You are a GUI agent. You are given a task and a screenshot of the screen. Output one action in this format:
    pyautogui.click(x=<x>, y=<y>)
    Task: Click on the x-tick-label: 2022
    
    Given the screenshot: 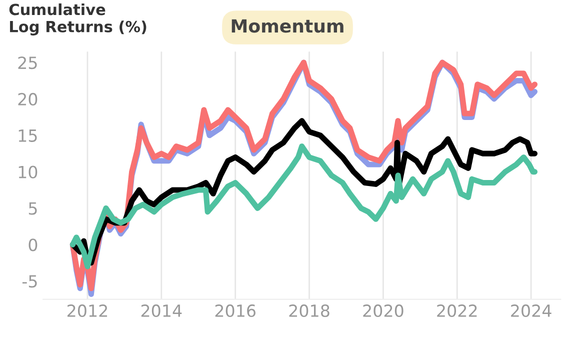 What is the action you would take?
    pyautogui.click(x=457, y=311)
    